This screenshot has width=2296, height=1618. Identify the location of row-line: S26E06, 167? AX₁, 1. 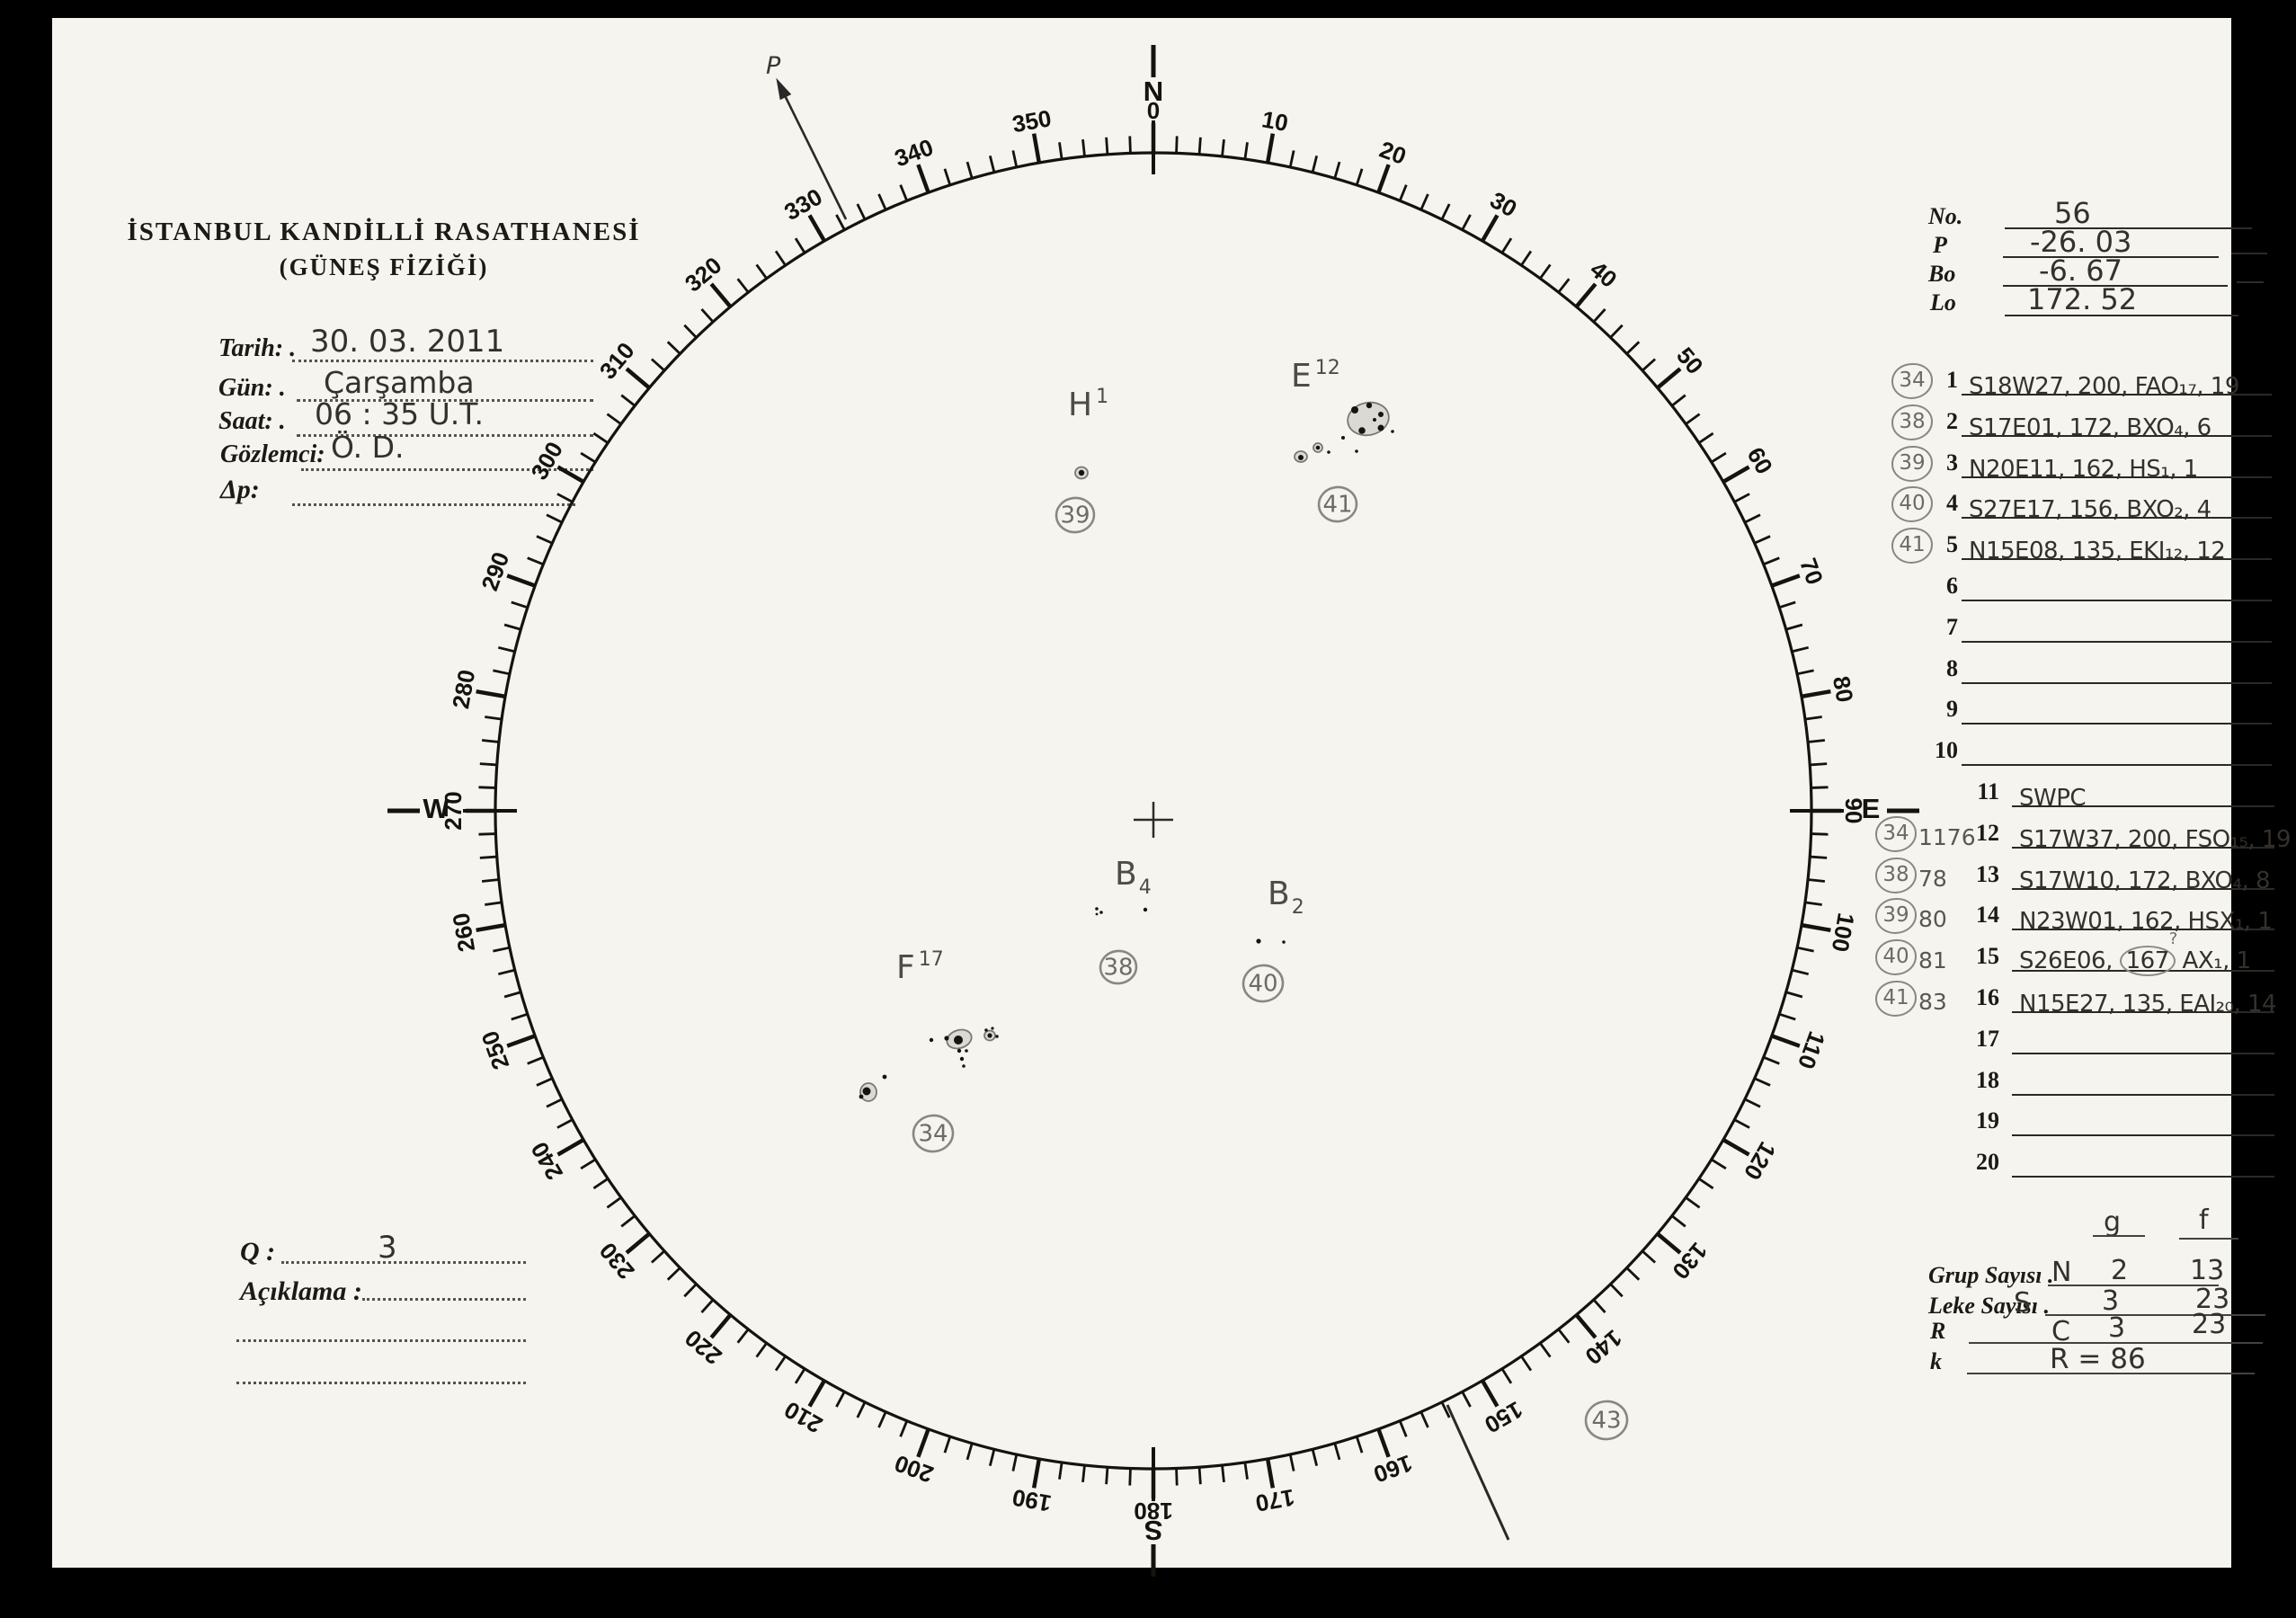
(2143, 953).